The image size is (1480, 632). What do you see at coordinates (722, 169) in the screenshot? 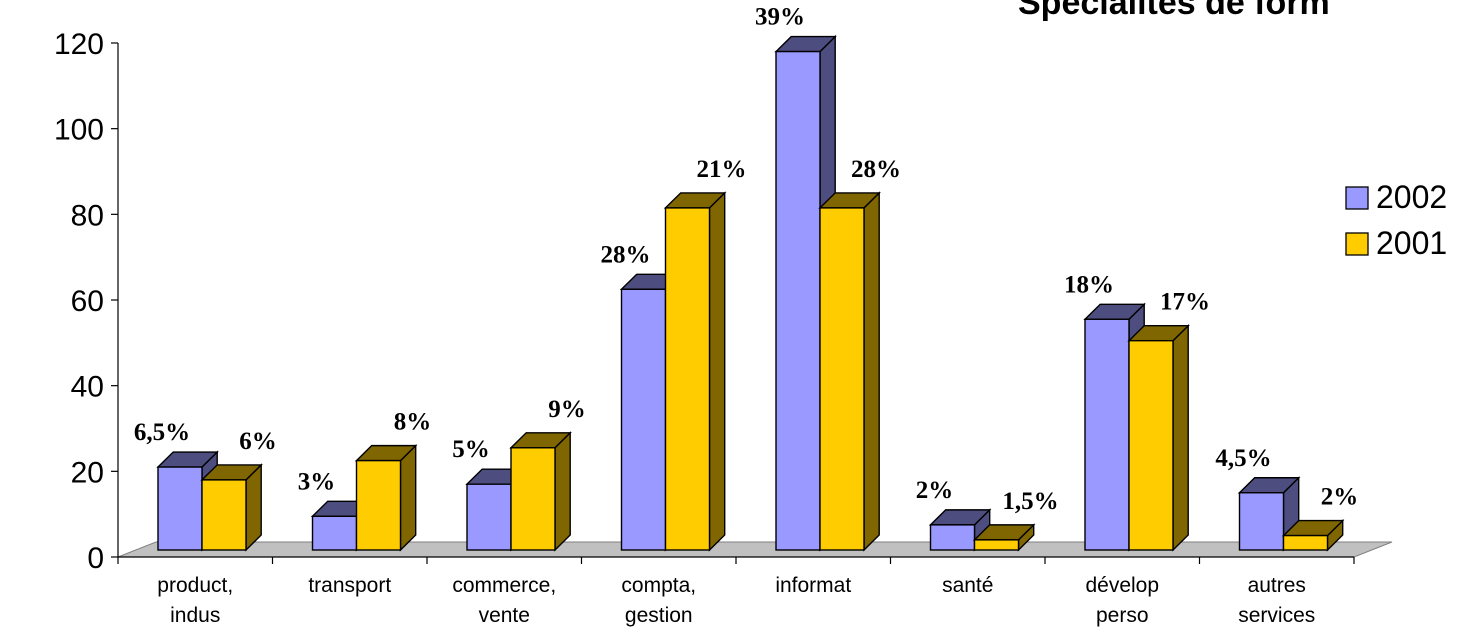
I see `data-label-2001-3: 21%` at bounding box center [722, 169].